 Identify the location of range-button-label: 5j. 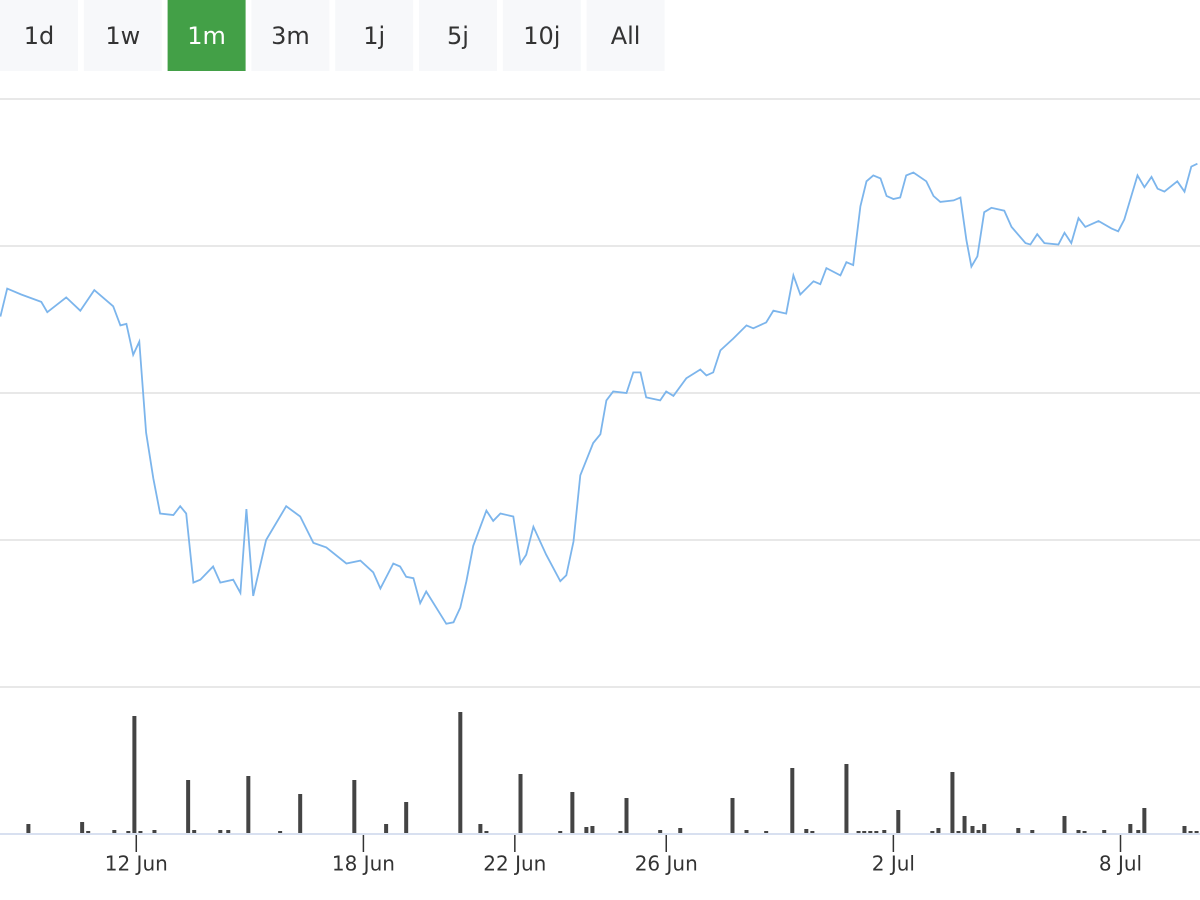
(458, 36).